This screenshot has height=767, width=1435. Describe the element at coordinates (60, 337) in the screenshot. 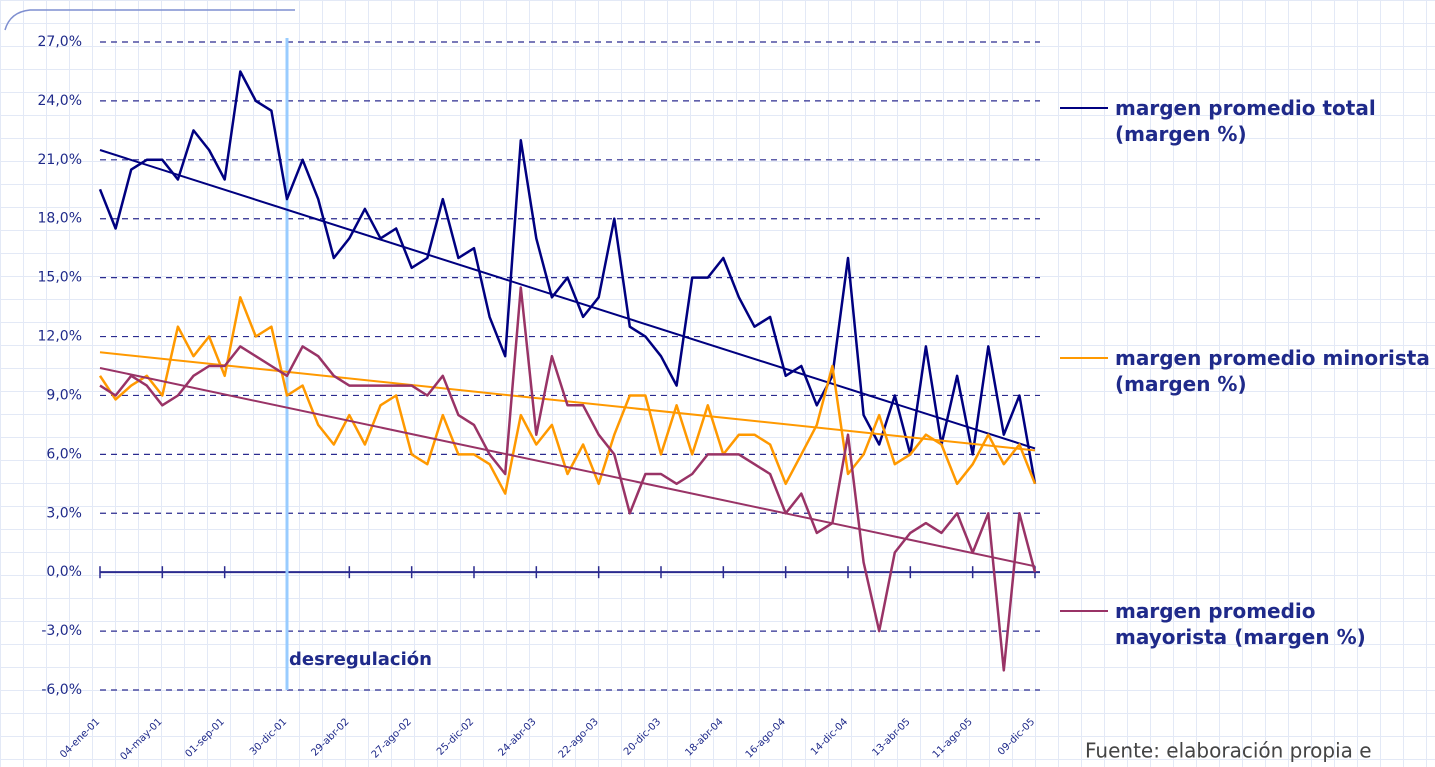

I see `y-tick-label: 12,0%` at that location.